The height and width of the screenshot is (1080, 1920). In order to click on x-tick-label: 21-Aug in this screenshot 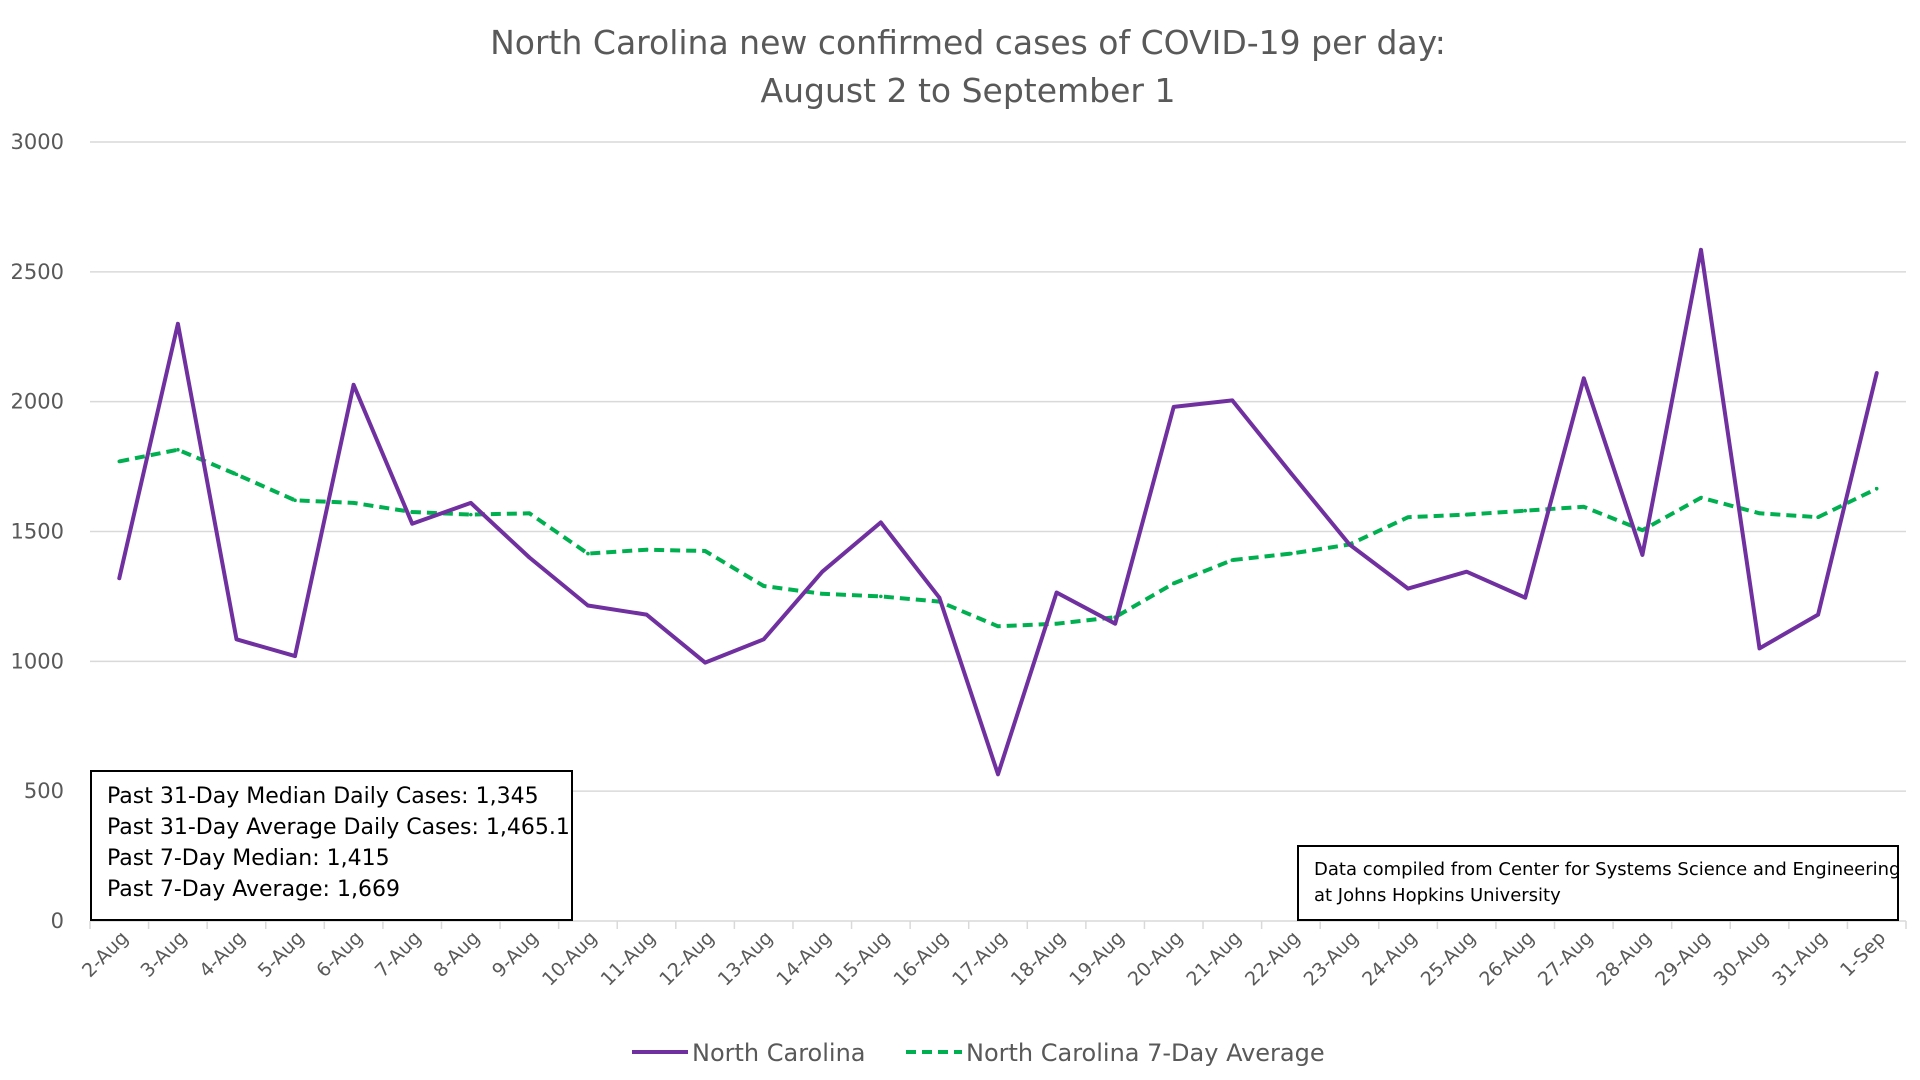, I will do `click(1213, 958)`.